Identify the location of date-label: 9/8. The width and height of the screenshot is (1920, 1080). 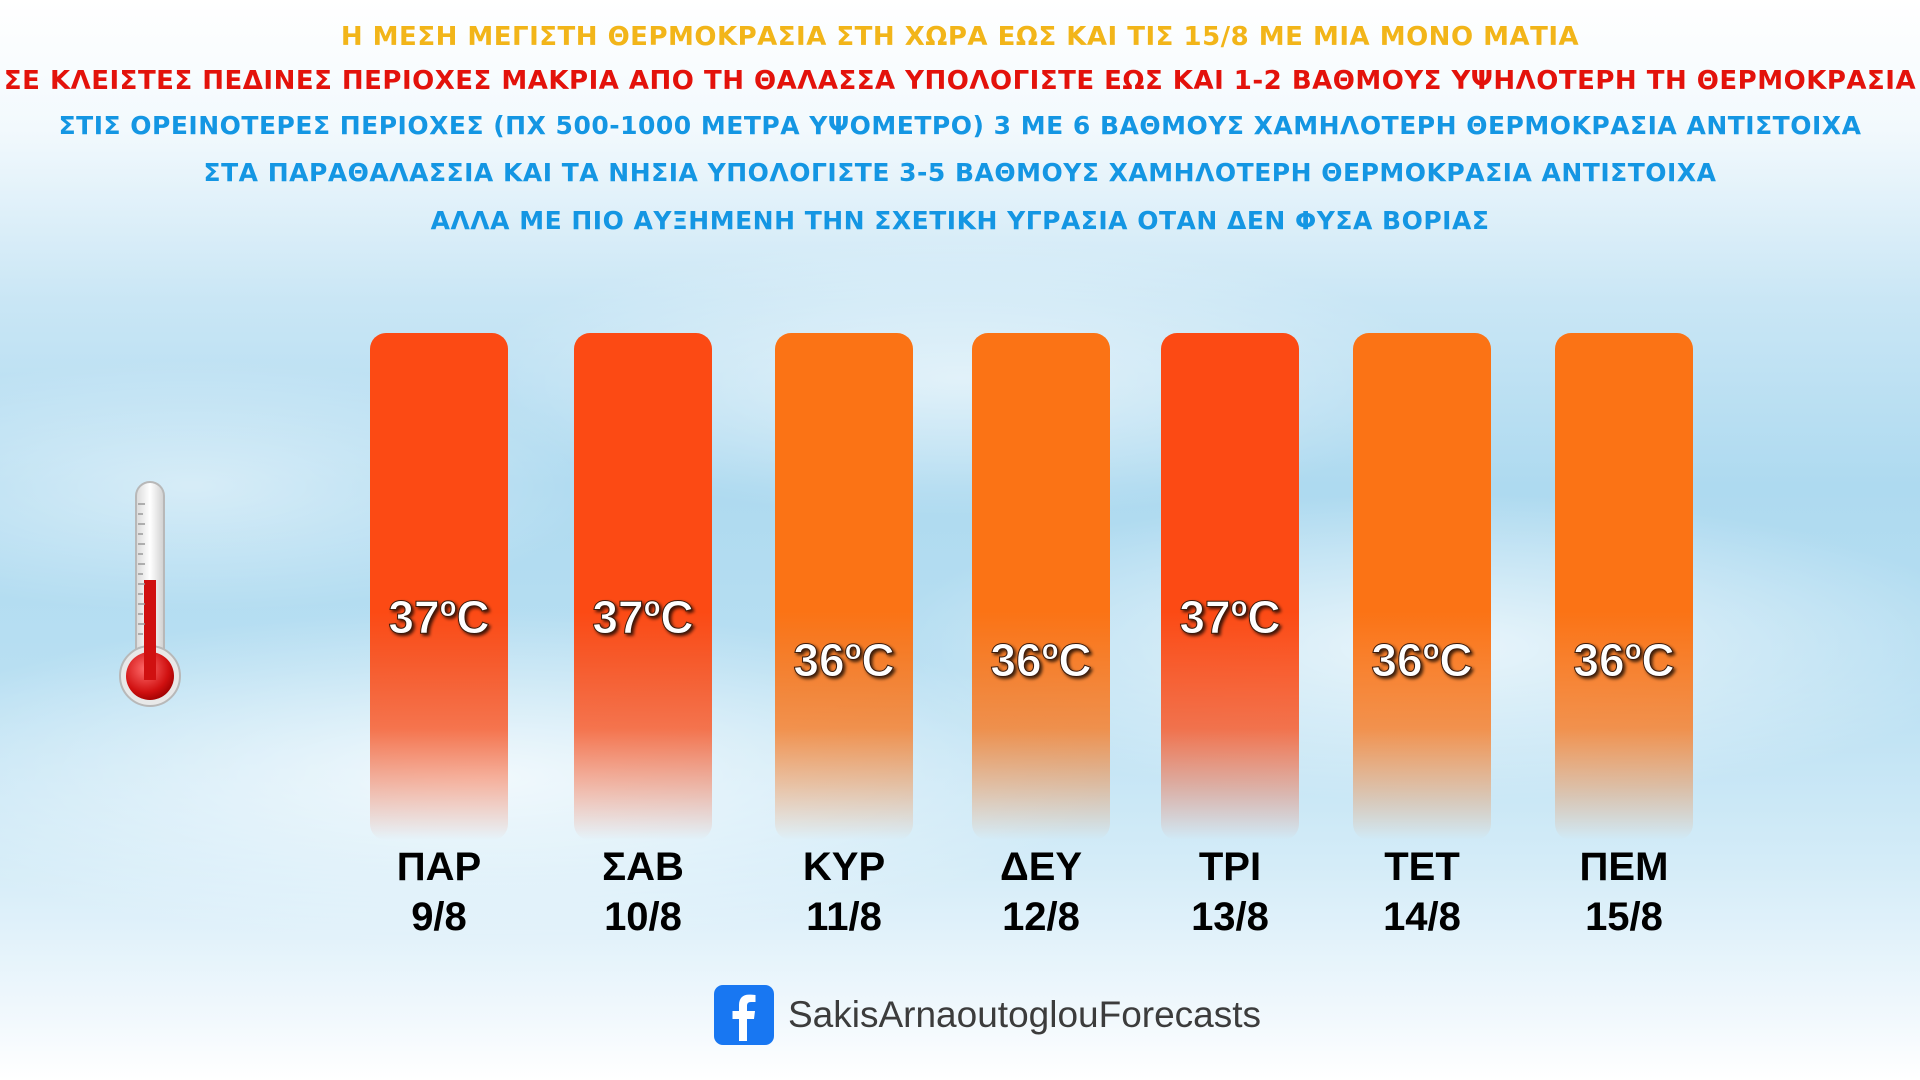
(439, 917).